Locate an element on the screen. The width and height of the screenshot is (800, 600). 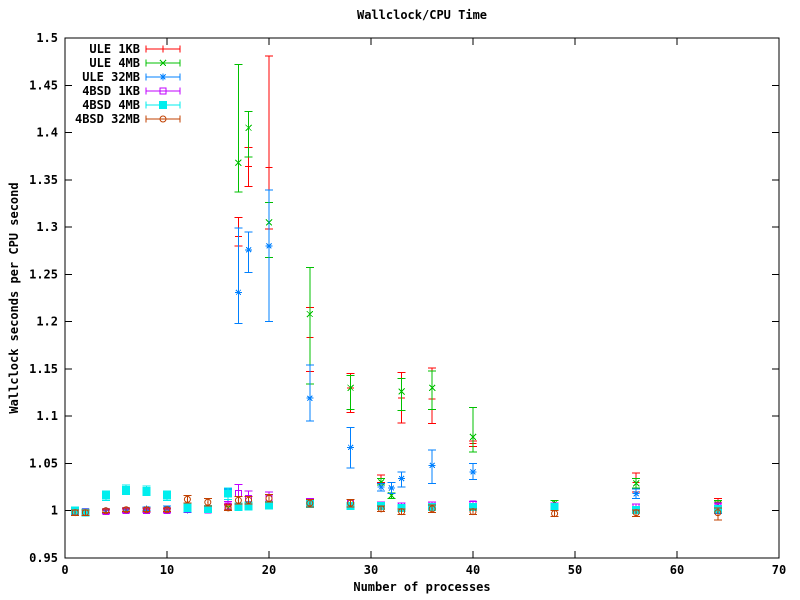
y-tick-label: 1.4 is located at coordinates (47, 133).